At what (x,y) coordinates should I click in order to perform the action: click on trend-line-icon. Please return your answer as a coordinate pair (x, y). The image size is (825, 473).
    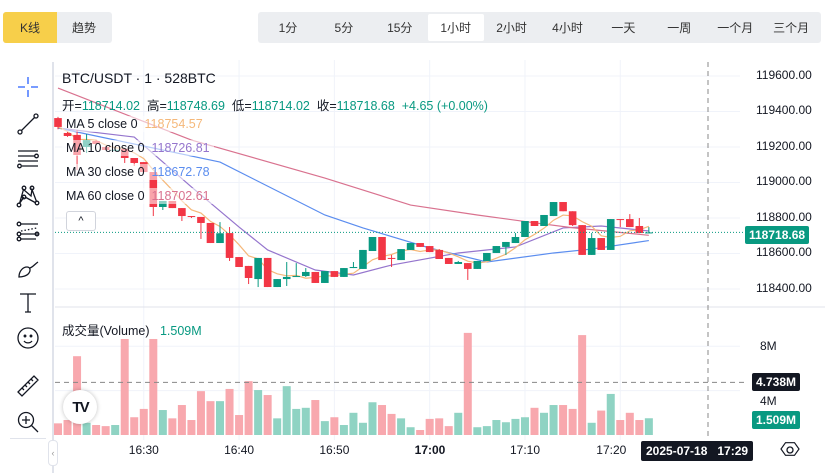
    Looking at the image, I should click on (28, 124).